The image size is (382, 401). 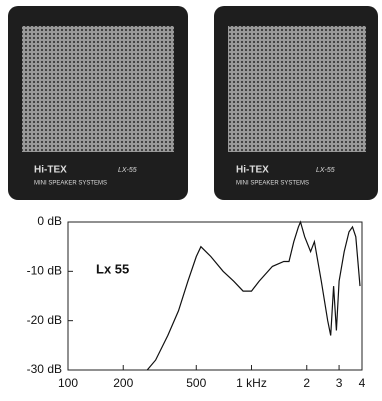 I want to click on x-tick-label: 3, so click(x=339, y=383).